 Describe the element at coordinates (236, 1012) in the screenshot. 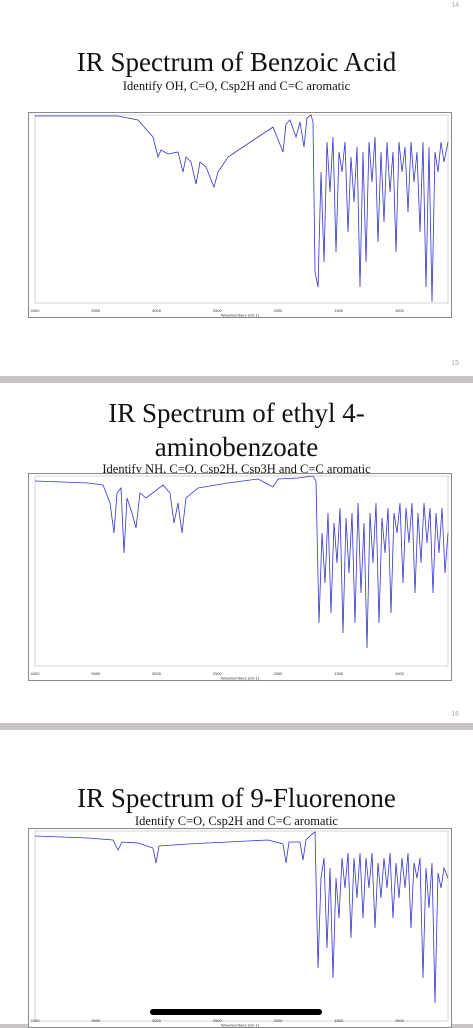

I see `home-indicator` at that location.